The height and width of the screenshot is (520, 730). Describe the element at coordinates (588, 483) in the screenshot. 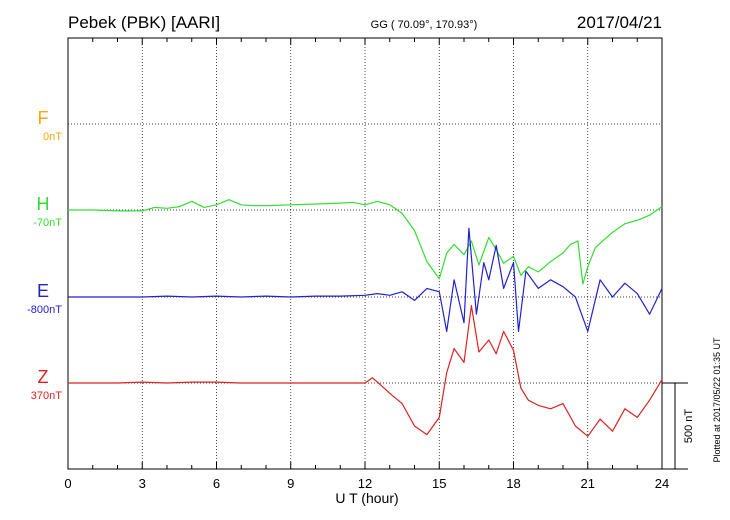

I see `x-tick-label: 21` at that location.